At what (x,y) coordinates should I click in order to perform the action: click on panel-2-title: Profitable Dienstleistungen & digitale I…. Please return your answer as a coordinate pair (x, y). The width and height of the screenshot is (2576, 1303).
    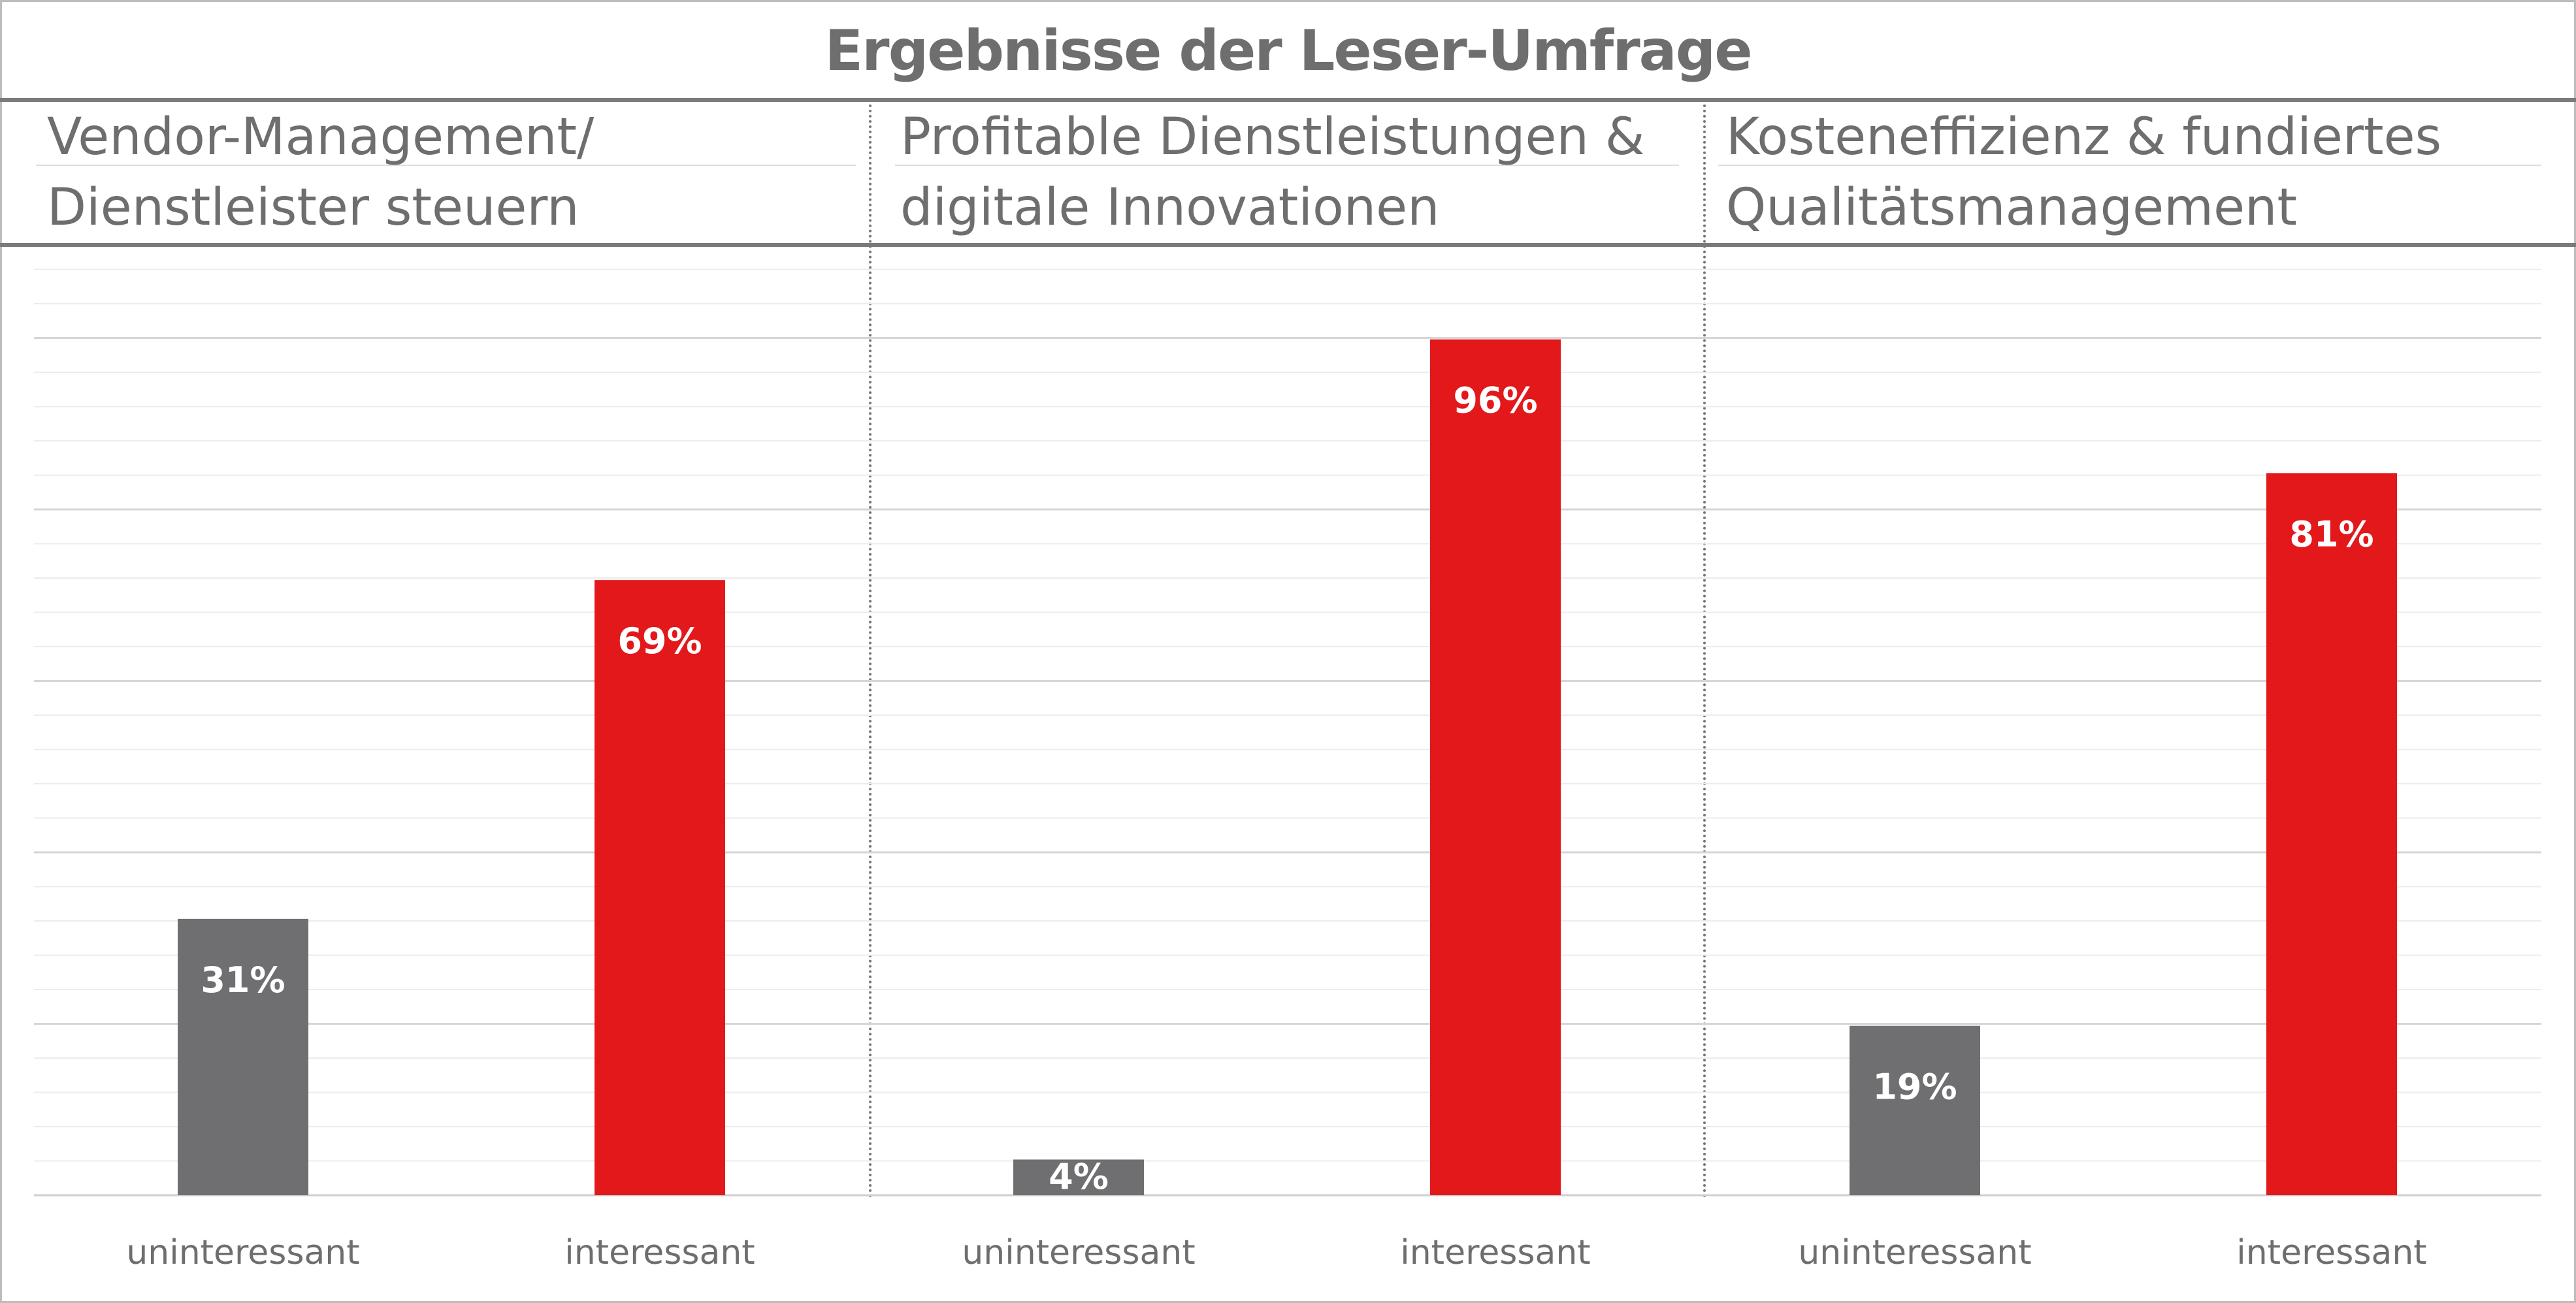
    Looking at the image, I should click on (1272, 172).